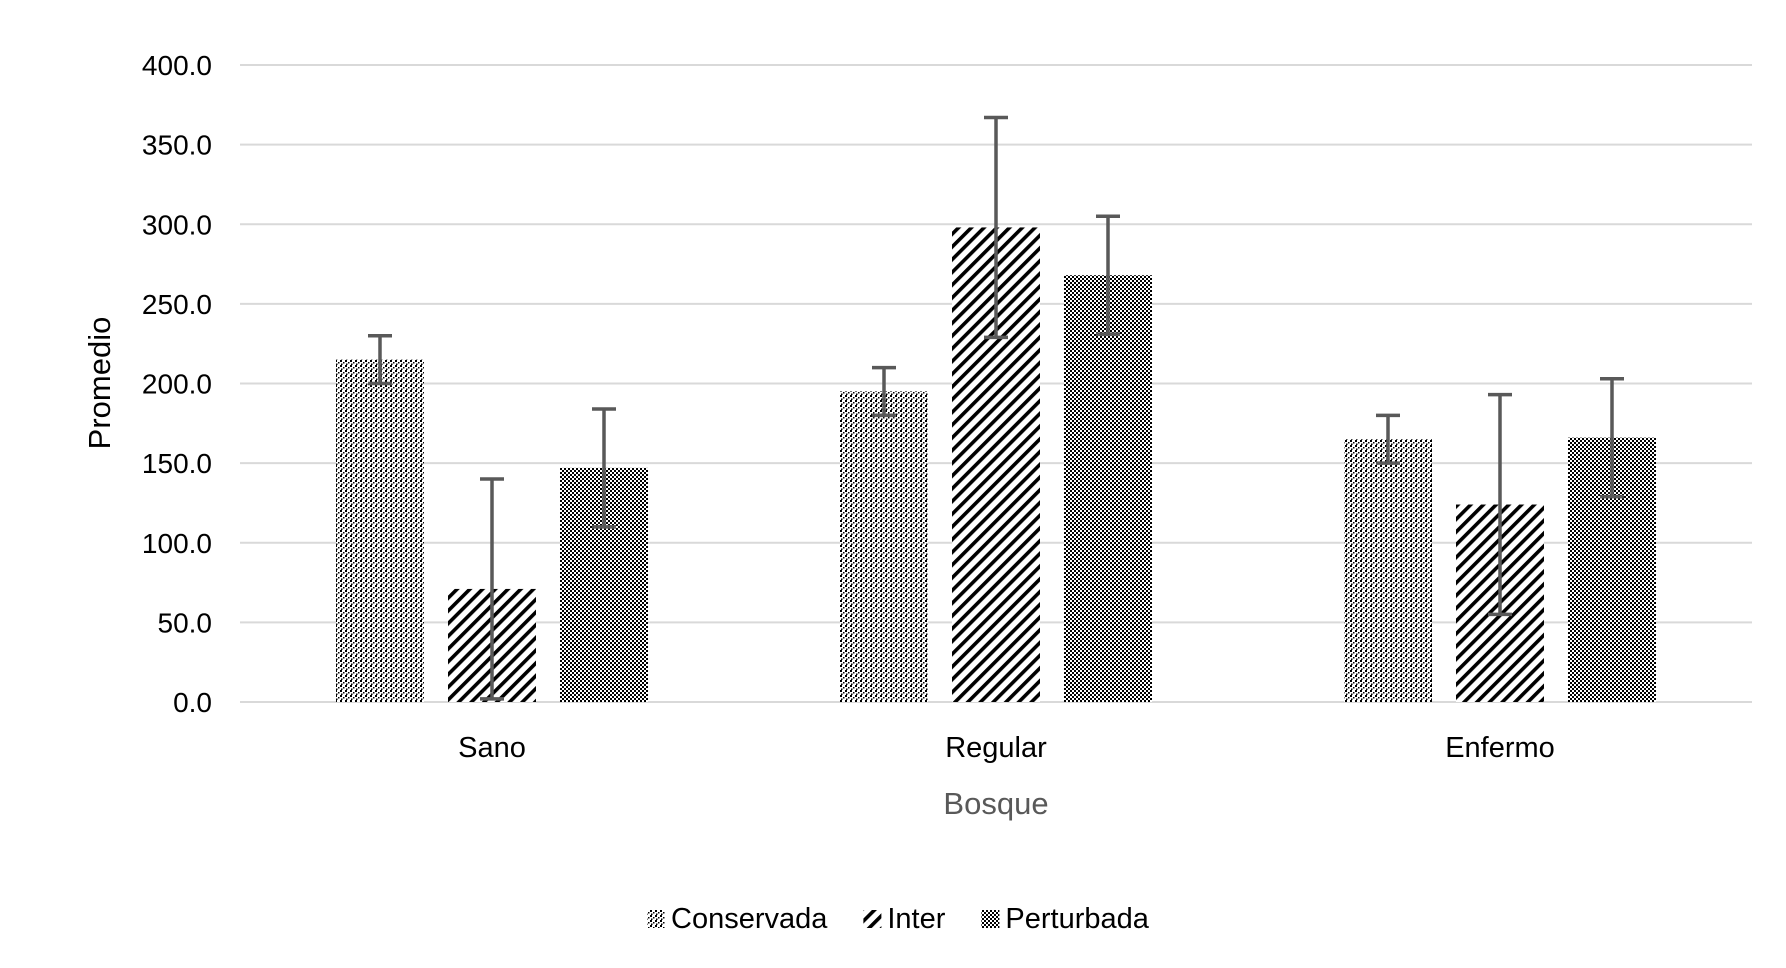 The image size is (1786, 968). Describe the element at coordinates (1108, 488) in the screenshot. I see `bar-perturbada` at that location.